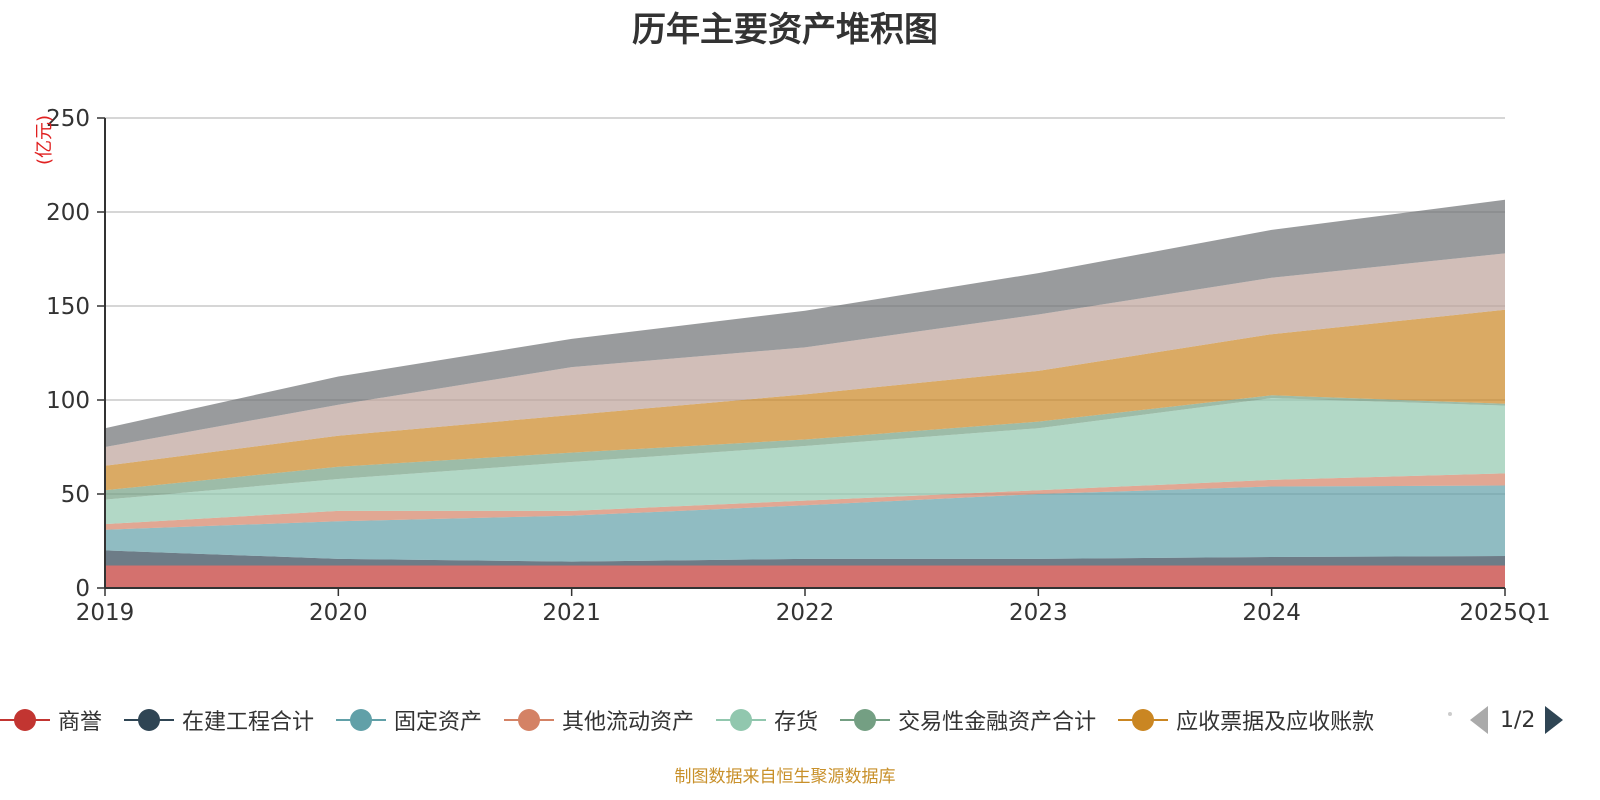 The height and width of the screenshot is (800, 1600). I want to click on legend-item: 固定资产, so click(409, 720).